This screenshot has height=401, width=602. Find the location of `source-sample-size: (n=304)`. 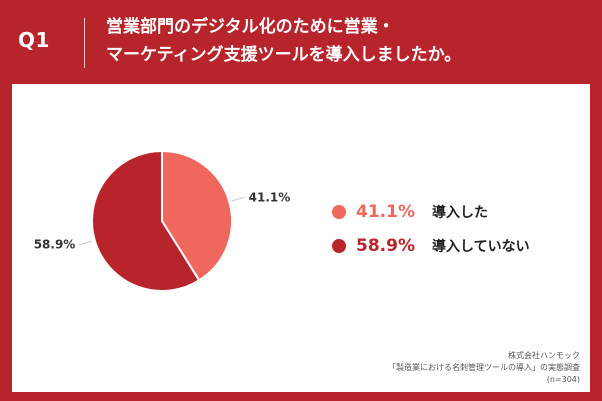

source-sample-size: (n=304) is located at coordinates (563, 379).